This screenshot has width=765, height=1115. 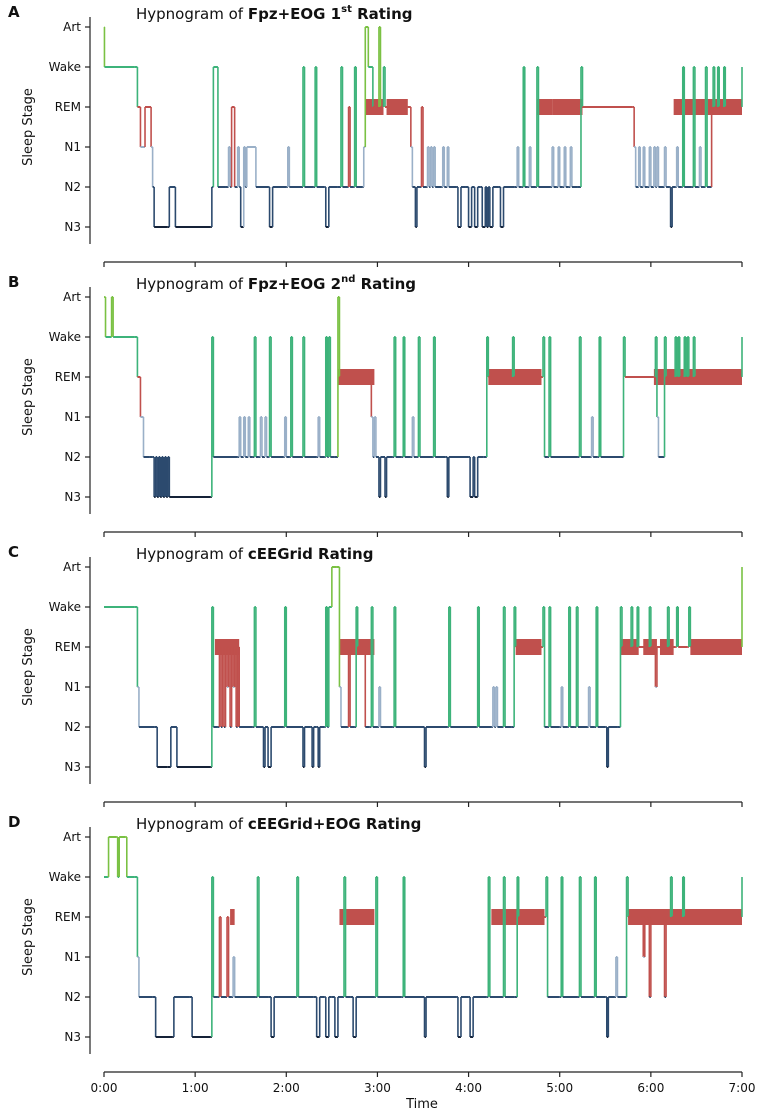 What do you see at coordinates (286, 1088) in the screenshot?
I see `x-tick-label: 2:00` at bounding box center [286, 1088].